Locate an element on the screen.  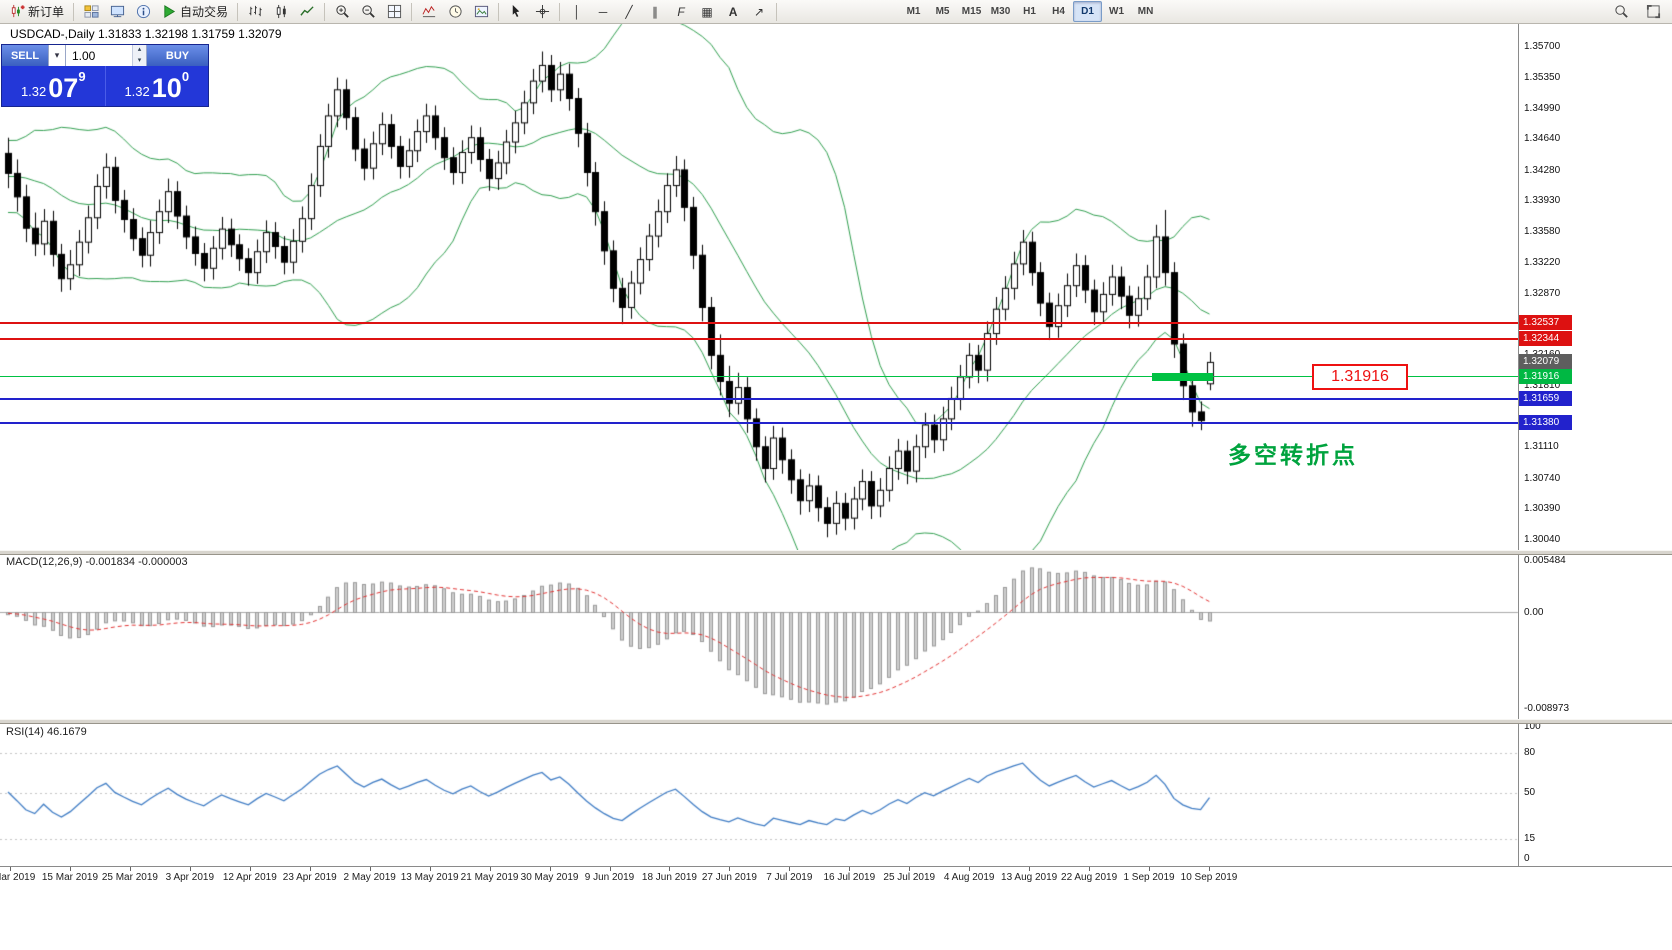
buy-button: BUY is located at coordinates (177, 55).